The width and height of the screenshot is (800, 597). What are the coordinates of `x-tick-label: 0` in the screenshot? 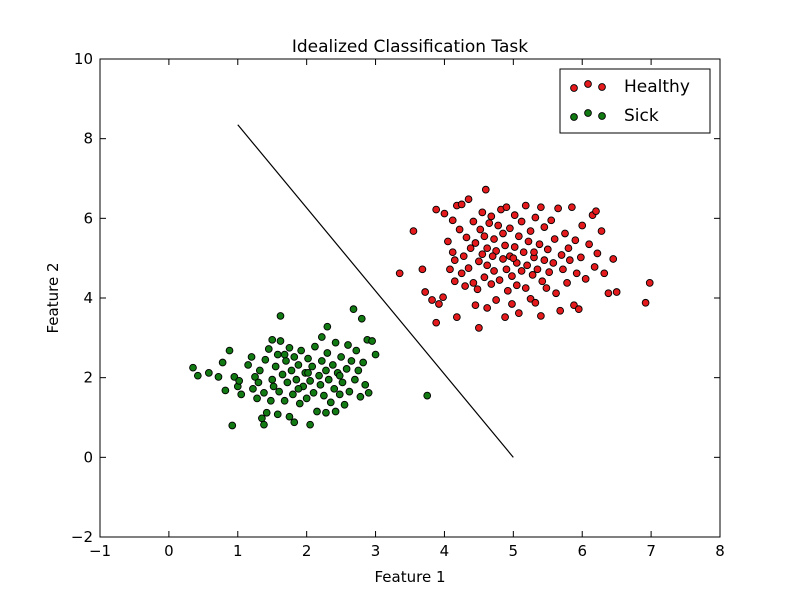 It's located at (169, 551).